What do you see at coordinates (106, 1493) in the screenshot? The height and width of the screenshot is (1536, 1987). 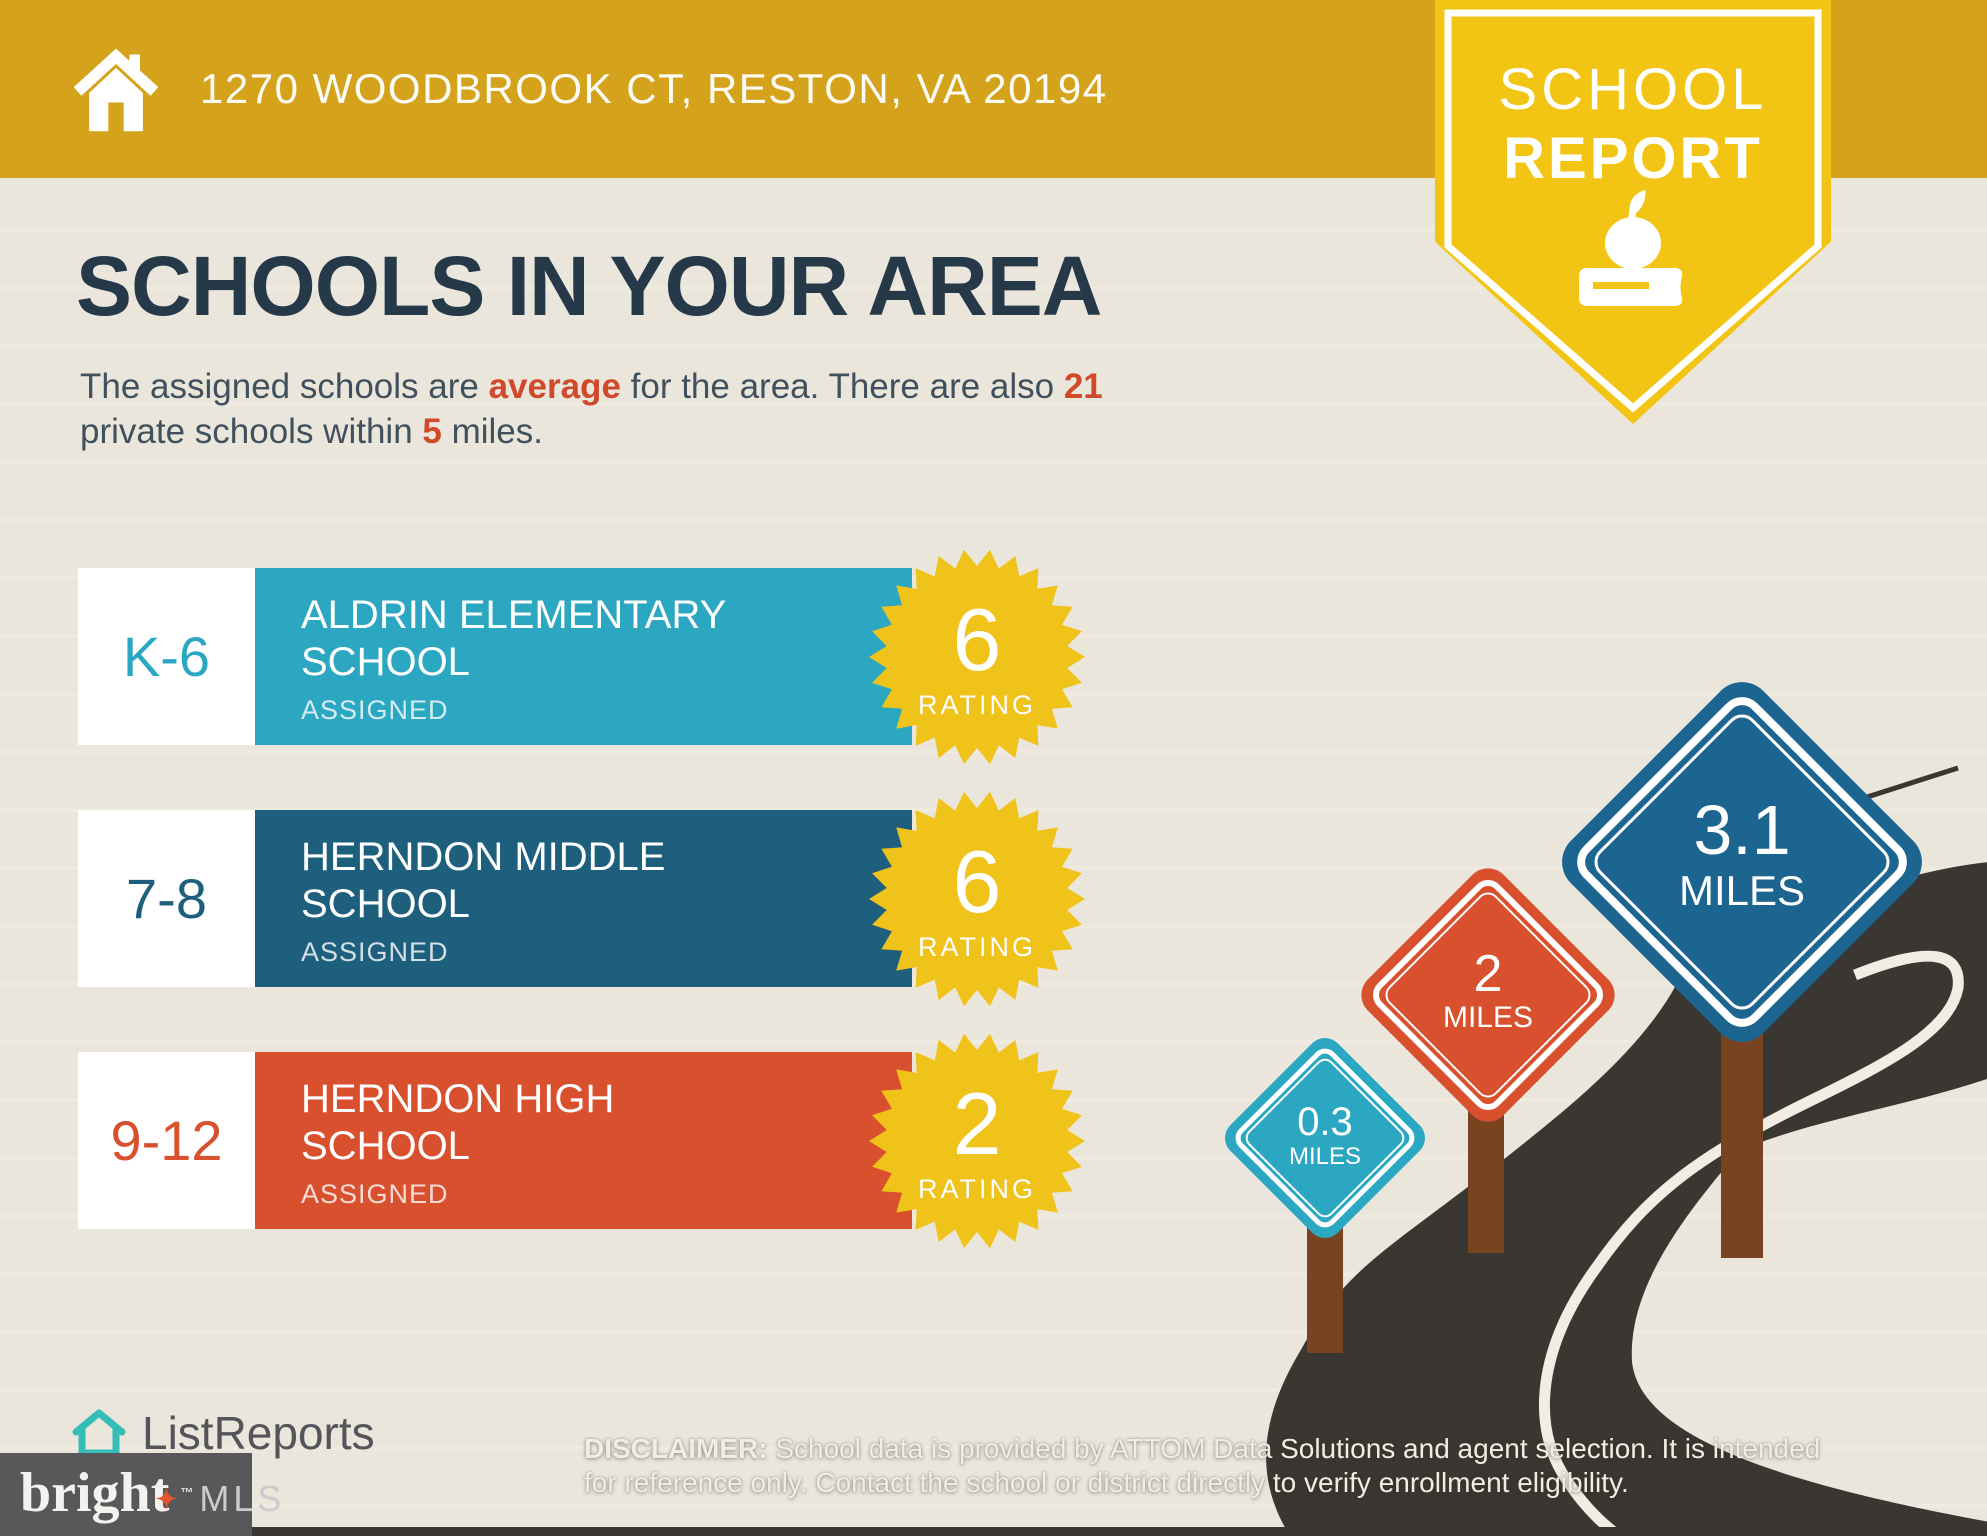 I see `brightmls-wordmark: bright ✦ ™` at bounding box center [106, 1493].